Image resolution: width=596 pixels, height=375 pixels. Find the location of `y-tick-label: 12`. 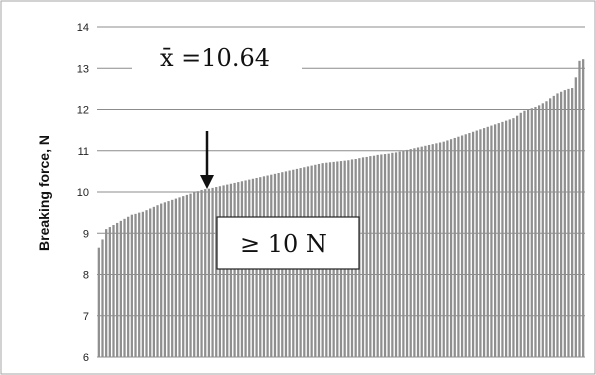

y-tick-label: 12 is located at coordinates (83, 111).